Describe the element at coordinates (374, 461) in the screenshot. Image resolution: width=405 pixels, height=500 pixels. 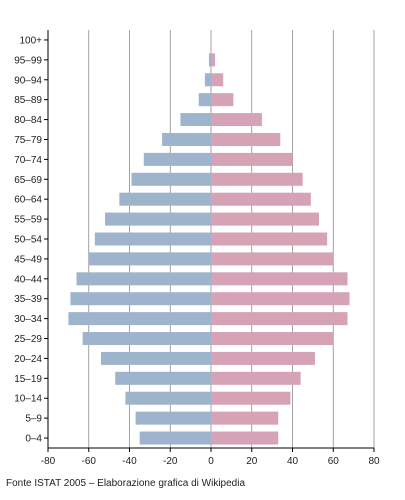
I see `x-tick-label: 80` at that location.